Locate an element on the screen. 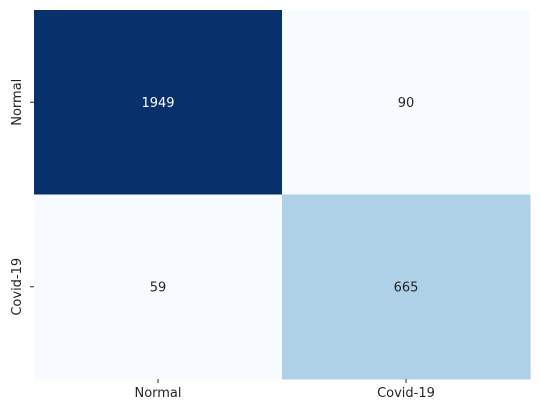 This screenshot has height=417, width=539. heatmap-cell-value: 90 is located at coordinates (406, 103).